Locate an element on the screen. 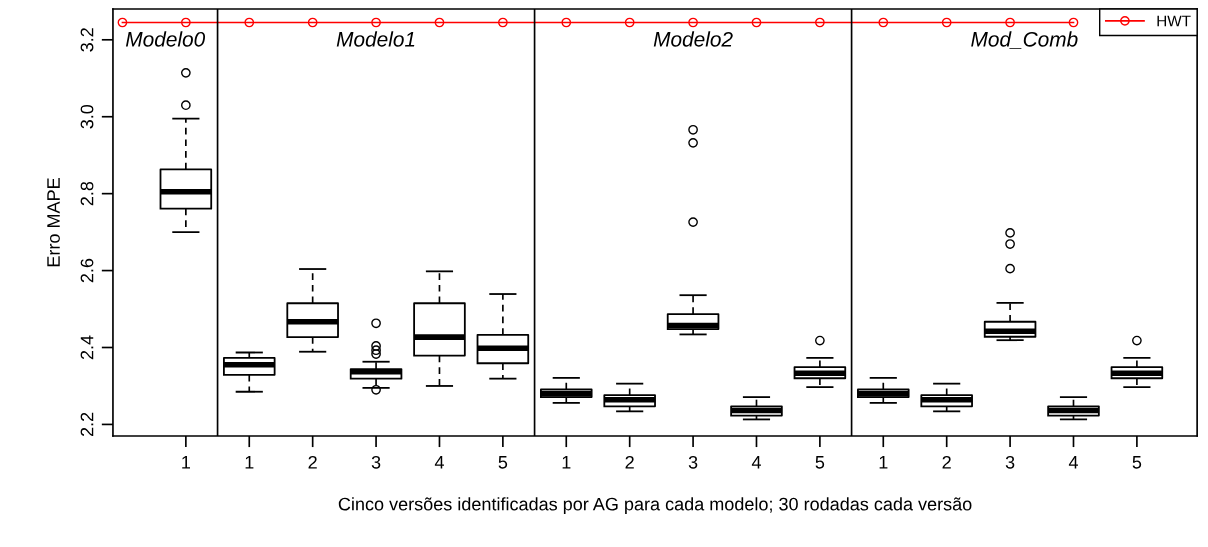 Image resolution: width=1208 pixels, height=547 pixels. x-axis-title: Cinco versões identificadas por AG para cada modelo; 30 rodadas cada versão is located at coordinates (655, 506).